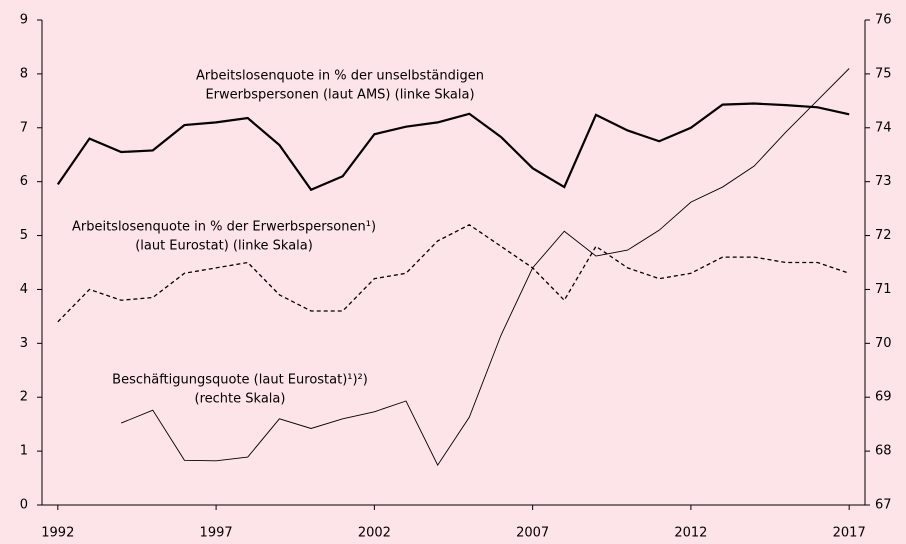 The image size is (906, 544). I want to click on y-tick-label: 8, so click(24, 73).